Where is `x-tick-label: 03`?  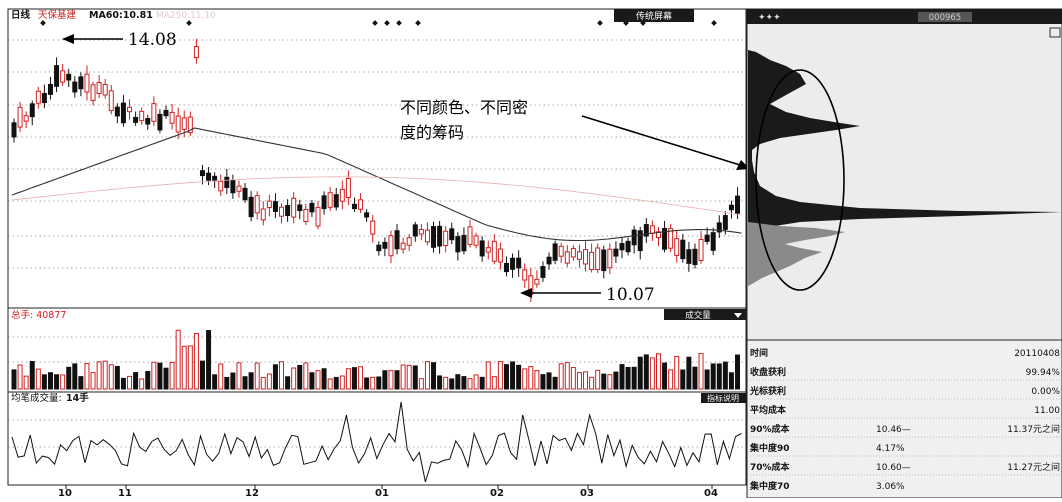 x-tick-label: 03 is located at coordinates (587, 493).